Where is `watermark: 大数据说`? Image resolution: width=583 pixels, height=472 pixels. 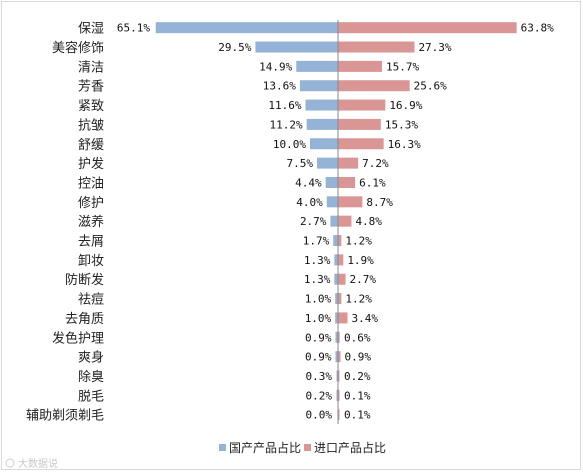 watermark: 大数据说 is located at coordinates (31, 463).